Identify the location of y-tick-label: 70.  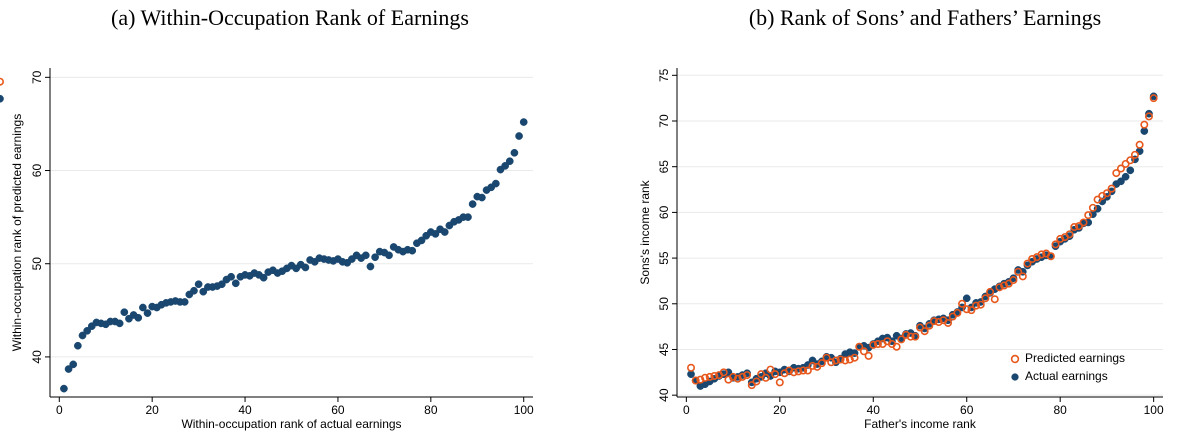
(37, 77).